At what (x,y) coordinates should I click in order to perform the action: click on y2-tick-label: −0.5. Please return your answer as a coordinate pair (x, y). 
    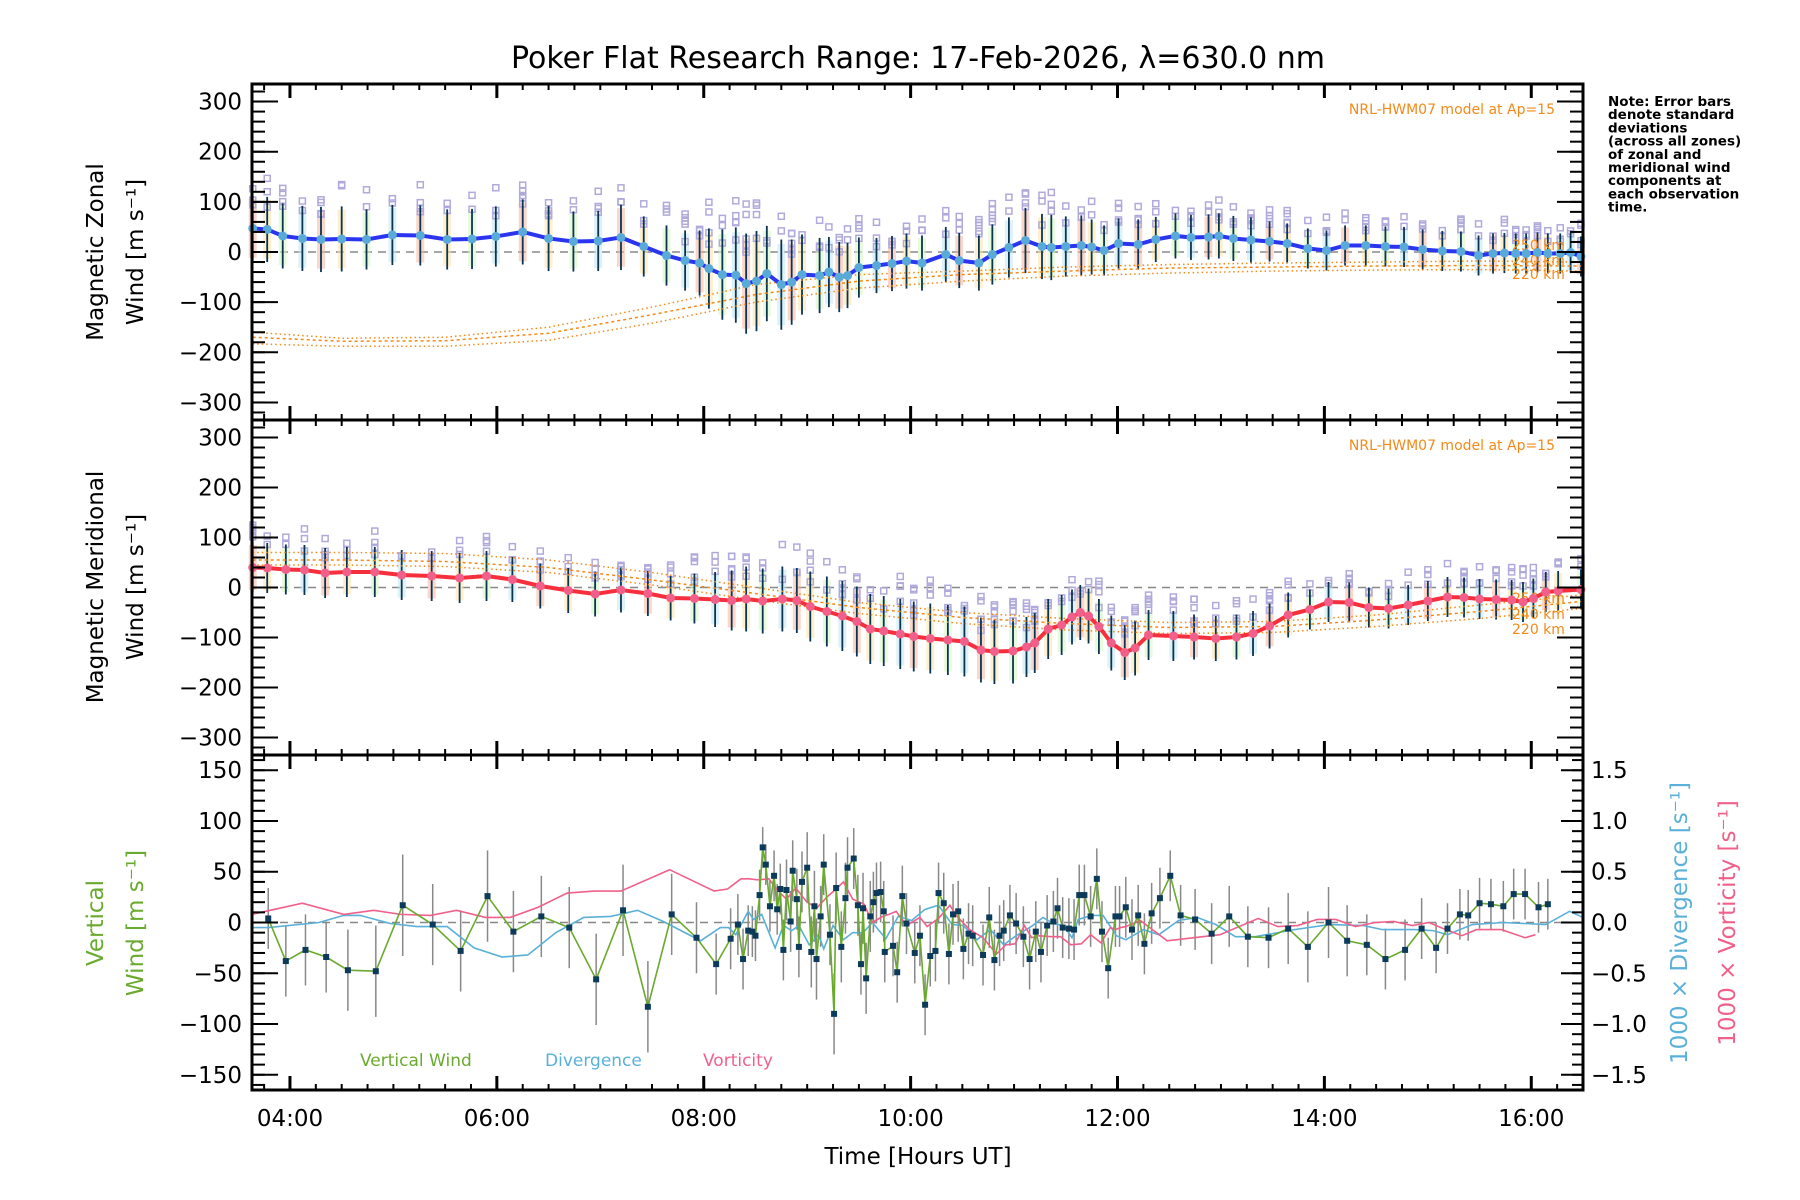
    Looking at the image, I should click on (1619, 974).